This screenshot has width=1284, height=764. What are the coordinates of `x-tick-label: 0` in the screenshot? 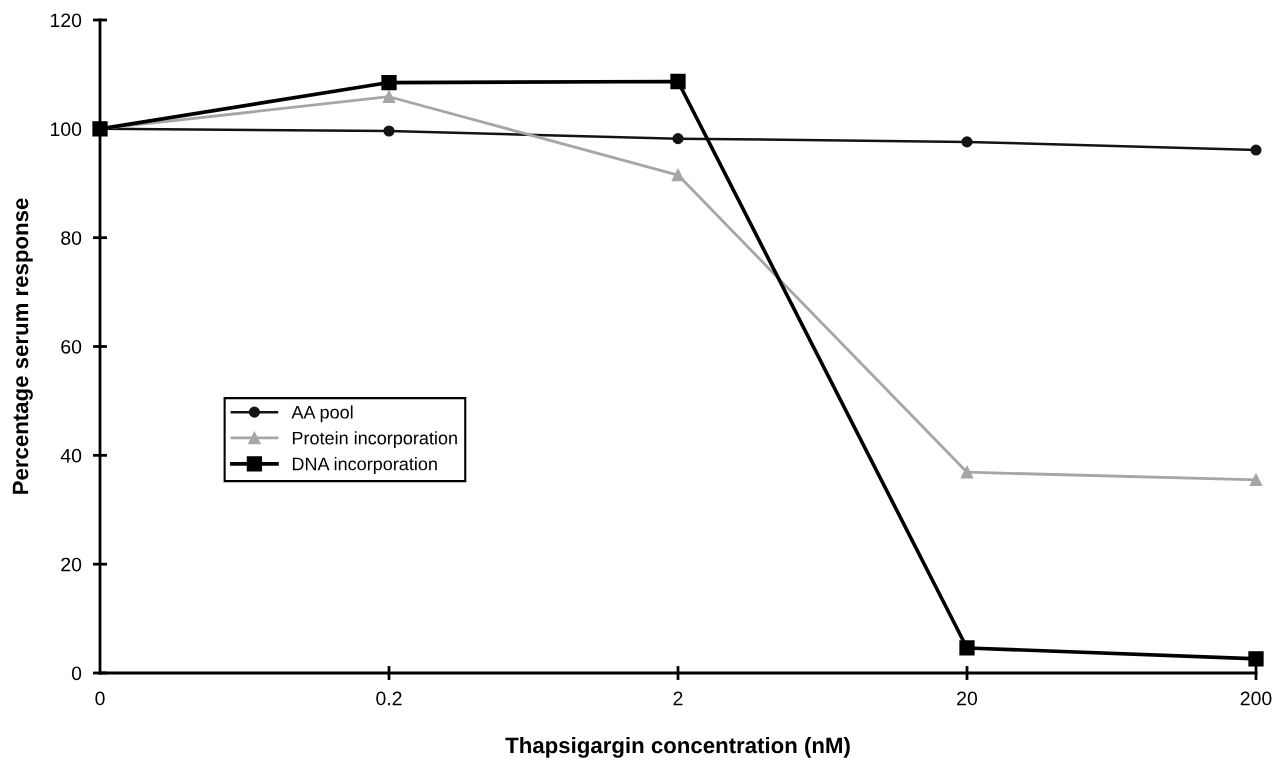 It's located at (100, 698).